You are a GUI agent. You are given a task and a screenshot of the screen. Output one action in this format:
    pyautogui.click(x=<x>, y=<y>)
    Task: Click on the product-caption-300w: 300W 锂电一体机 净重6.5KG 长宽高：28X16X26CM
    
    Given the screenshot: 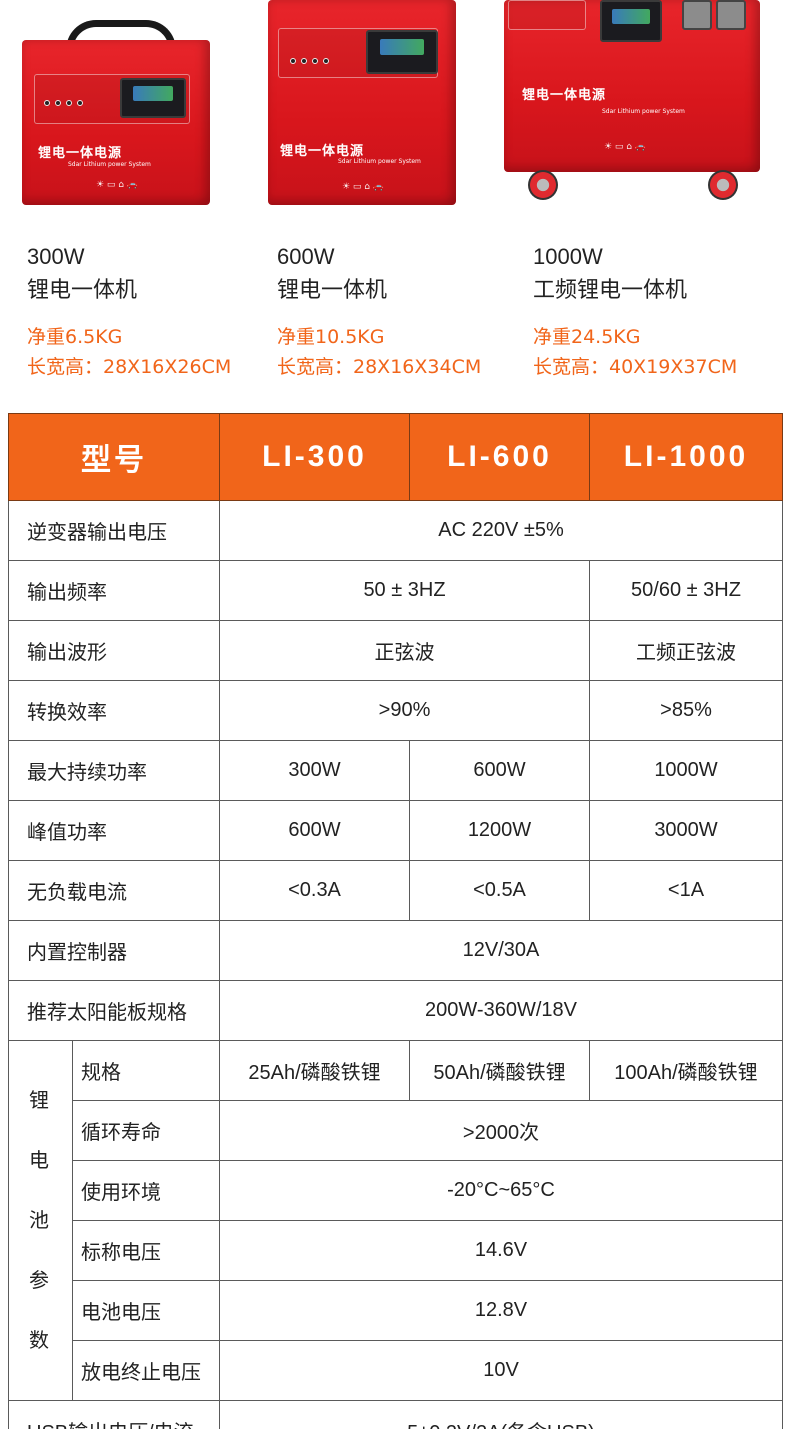 What is the action you would take?
    pyautogui.click(x=129, y=311)
    